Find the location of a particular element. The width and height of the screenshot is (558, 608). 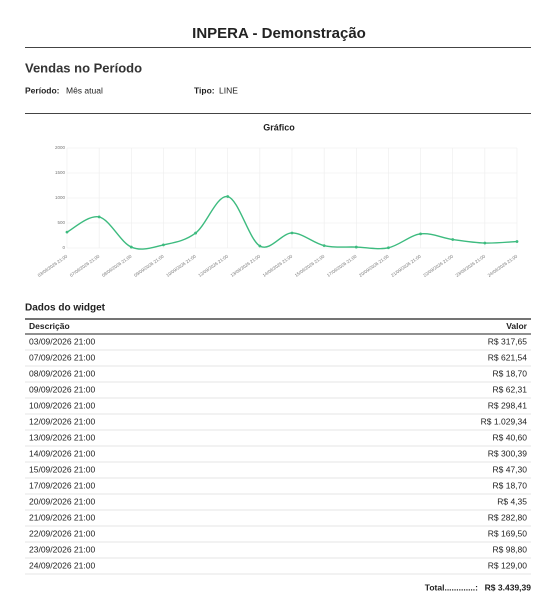

row-description: 24/09/2026 21:00 is located at coordinates (62, 565).